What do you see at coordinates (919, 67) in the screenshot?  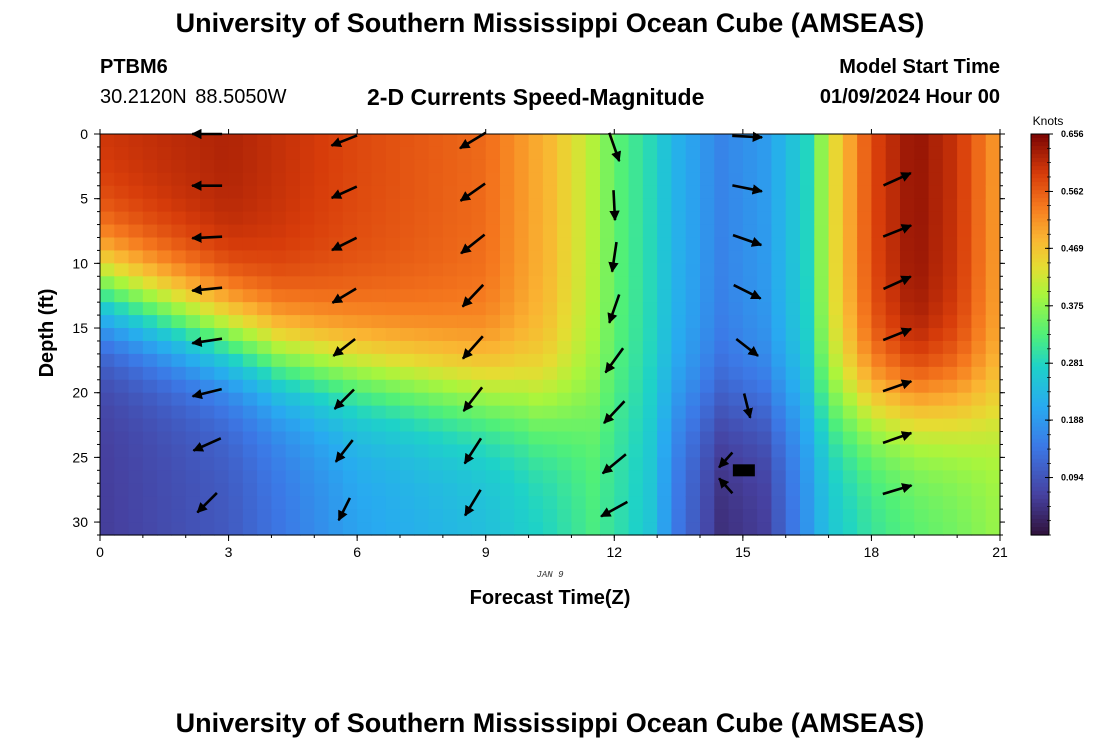 I see `model-start-label: Model Start Time` at bounding box center [919, 67].